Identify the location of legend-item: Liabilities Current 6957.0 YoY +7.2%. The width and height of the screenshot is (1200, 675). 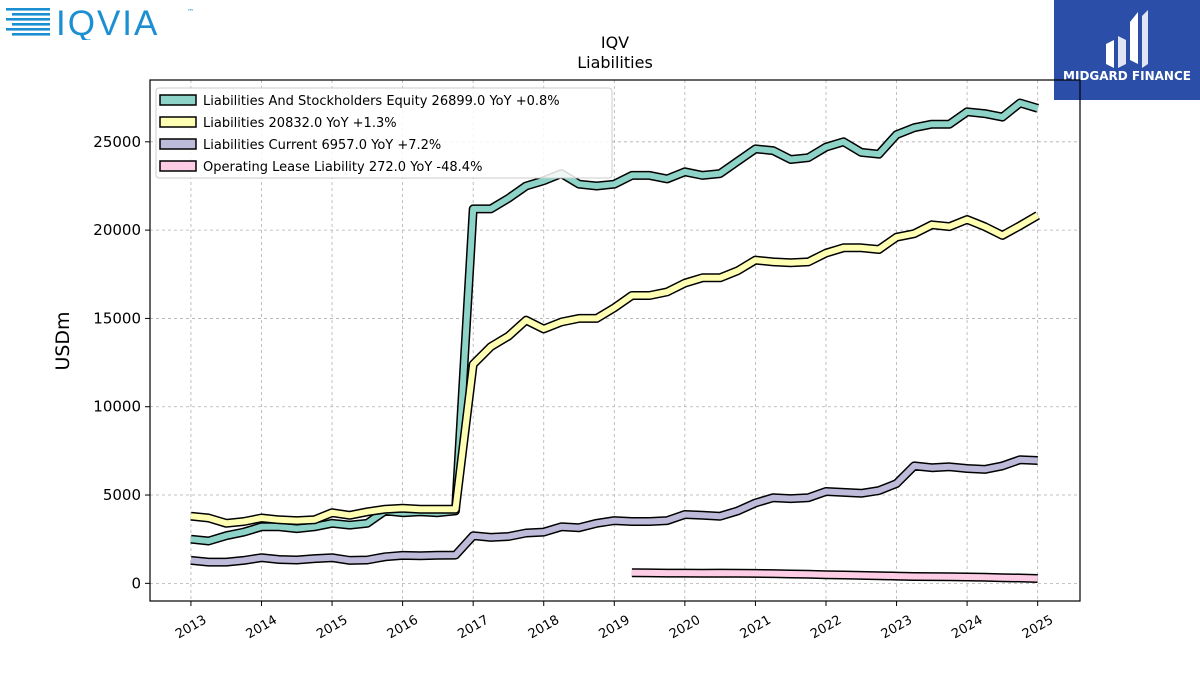
(300, 145).